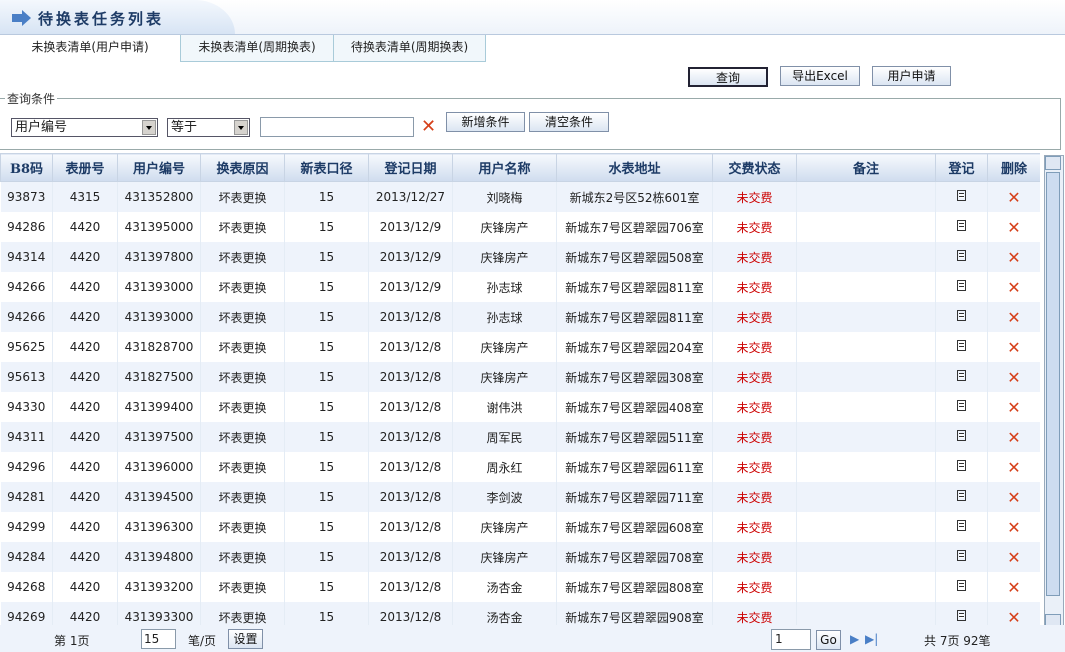 The height and width of the screenshot is (652, 1065). Describe the element at coordinates (159, 227) in the screenshot. I see `cell-2: 431395000` at that location.